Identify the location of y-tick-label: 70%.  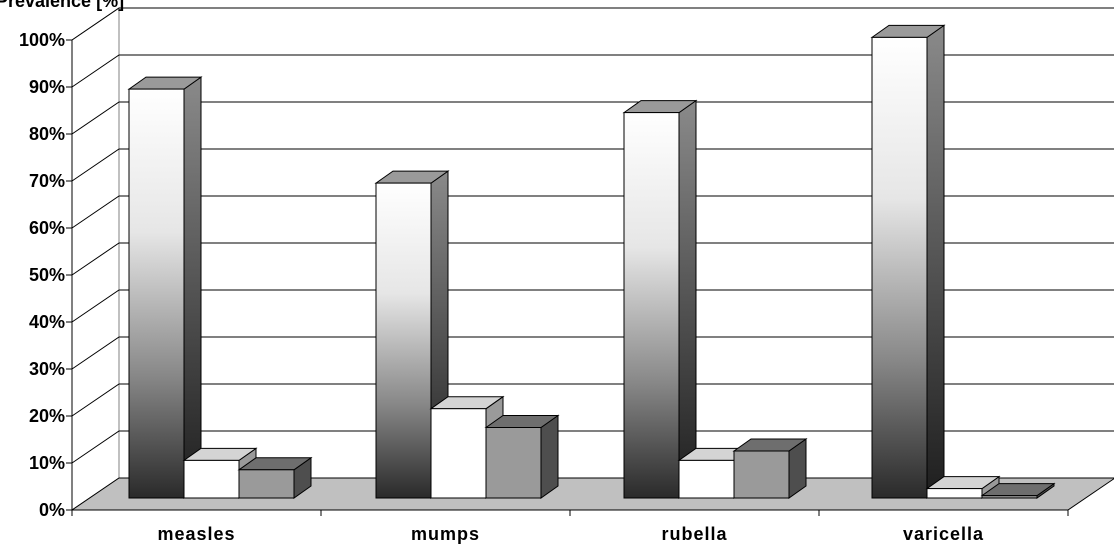
(47, 181).